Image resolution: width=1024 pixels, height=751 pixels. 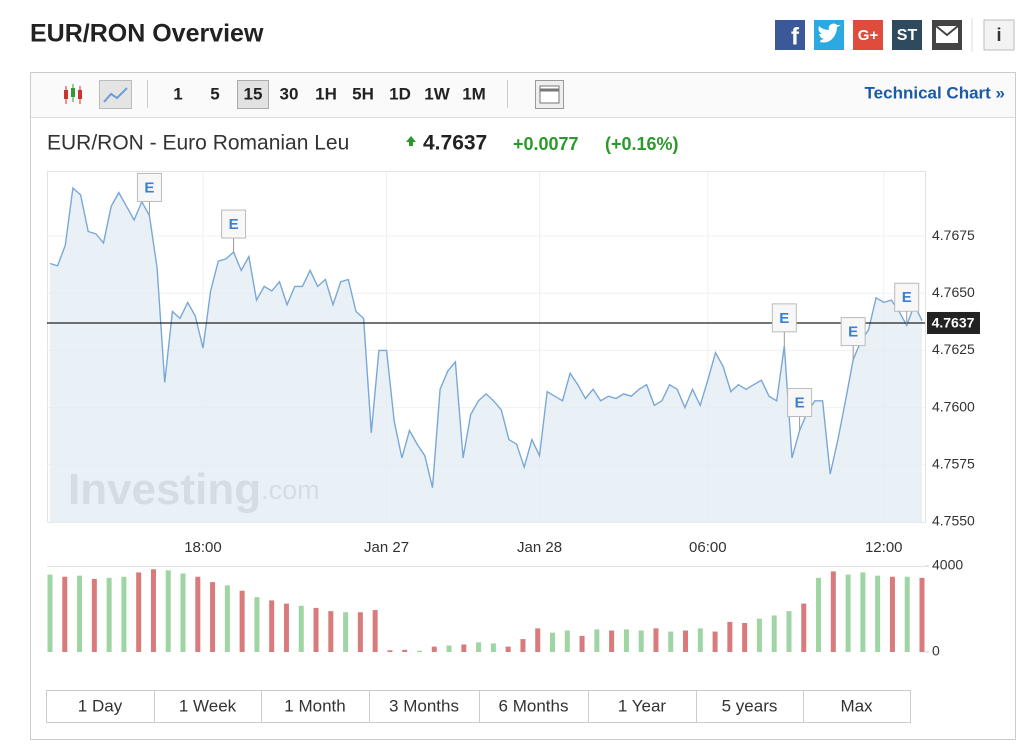 I want to click on interval-button: 5, so click(x=214, y=93).